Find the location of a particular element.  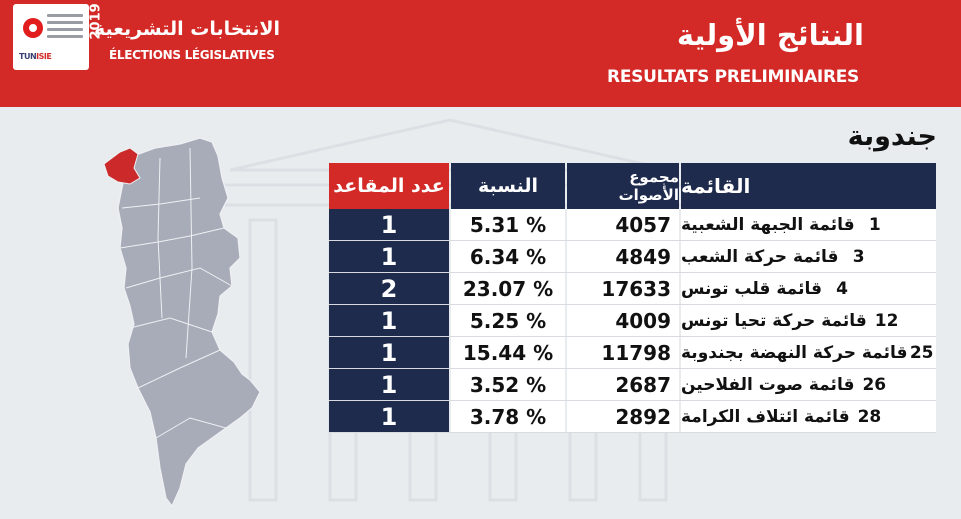

results-title-ar: النتائج الأولية is located at coordinates (770, 35).